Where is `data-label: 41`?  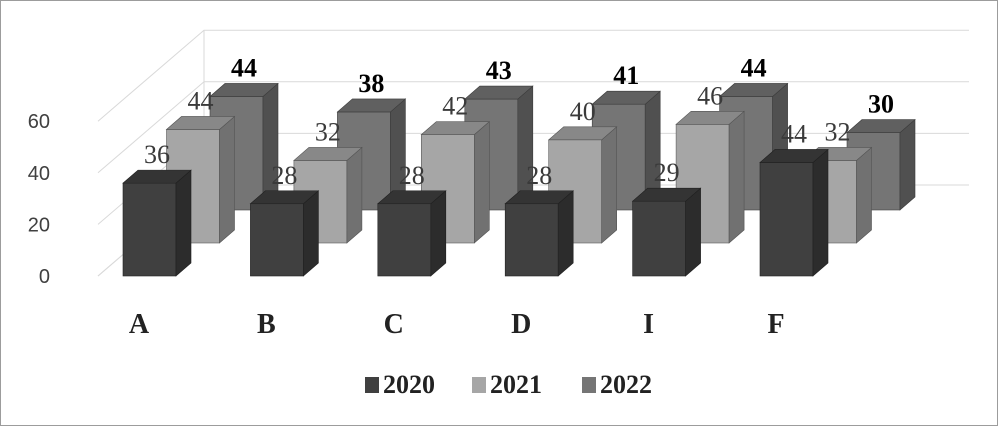 data-label: 41 is located at coordinates (626, 75).